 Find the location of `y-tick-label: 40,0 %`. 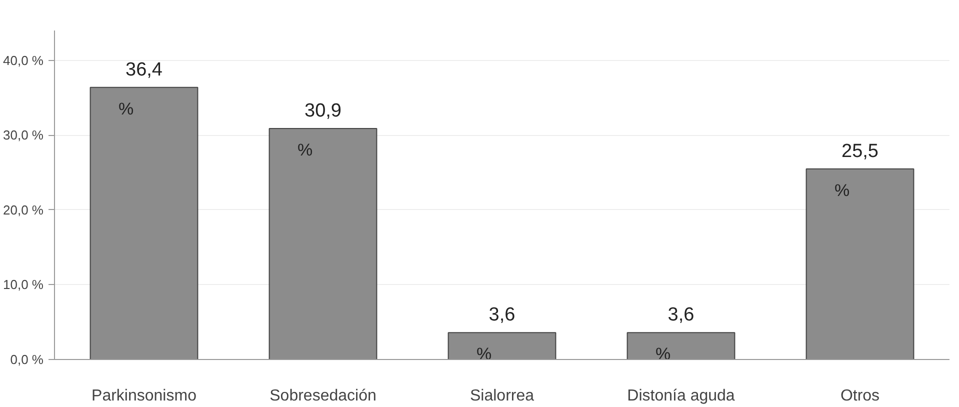

y-tick-label: 40,0 % is located at coordinates (23, 60).